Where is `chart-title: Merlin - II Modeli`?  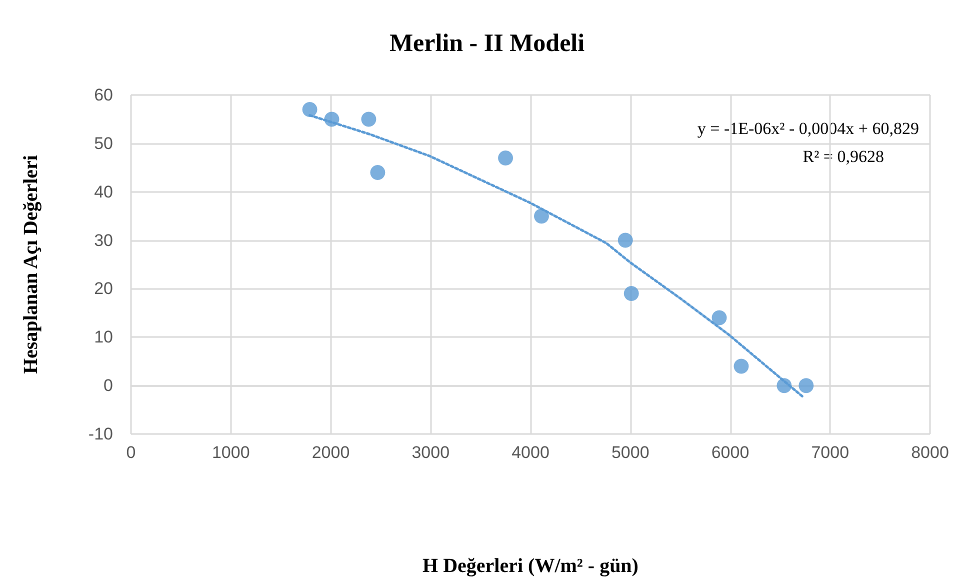 chart-title: Merlin - II Modeli is located at coordinates (487, 43).